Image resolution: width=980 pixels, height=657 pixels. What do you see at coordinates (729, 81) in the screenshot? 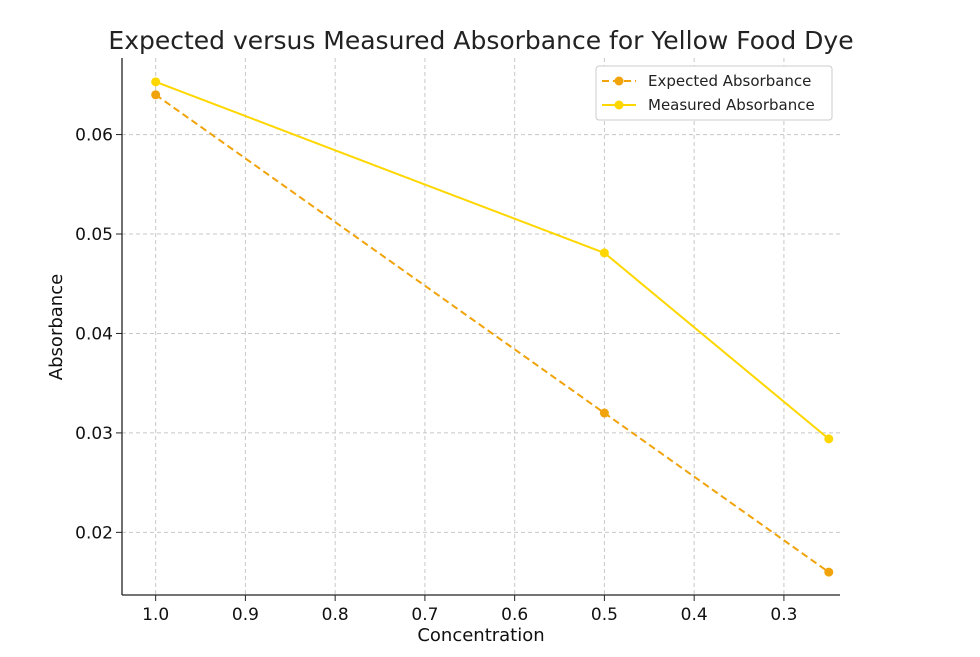
I see `legend-label-expected-absorbance: Expected Absorbance` at bounding box center [729, 81].